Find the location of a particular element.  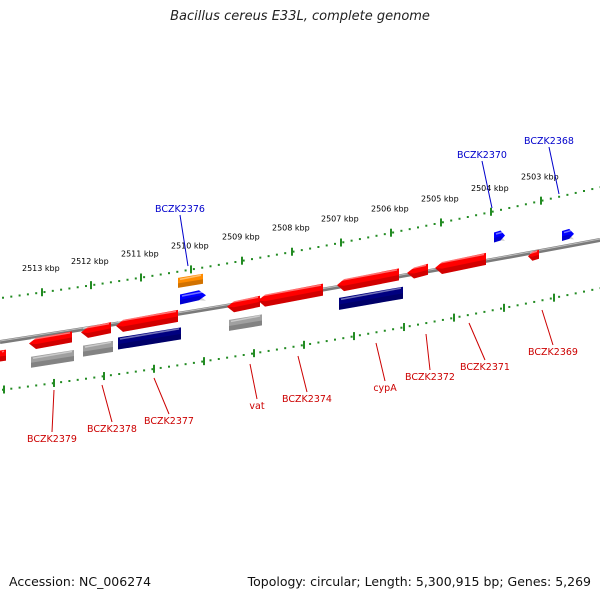

navy-cds-feature is located at coordinates (371, 298).